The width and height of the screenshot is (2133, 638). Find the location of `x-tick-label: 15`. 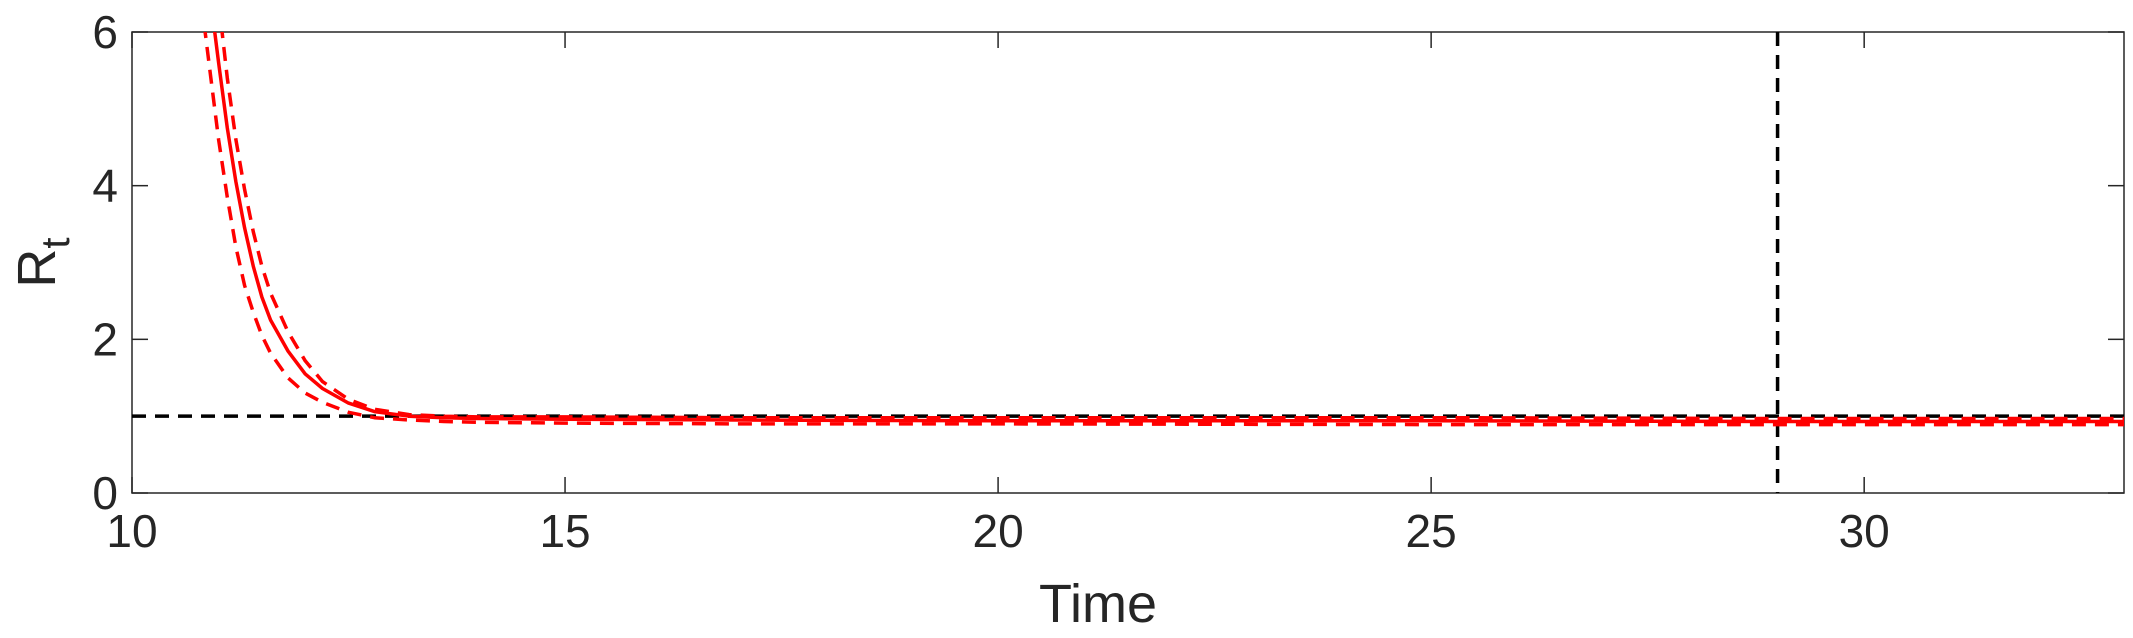

x-tick-label: 15 is located at coordinates (564, 531).